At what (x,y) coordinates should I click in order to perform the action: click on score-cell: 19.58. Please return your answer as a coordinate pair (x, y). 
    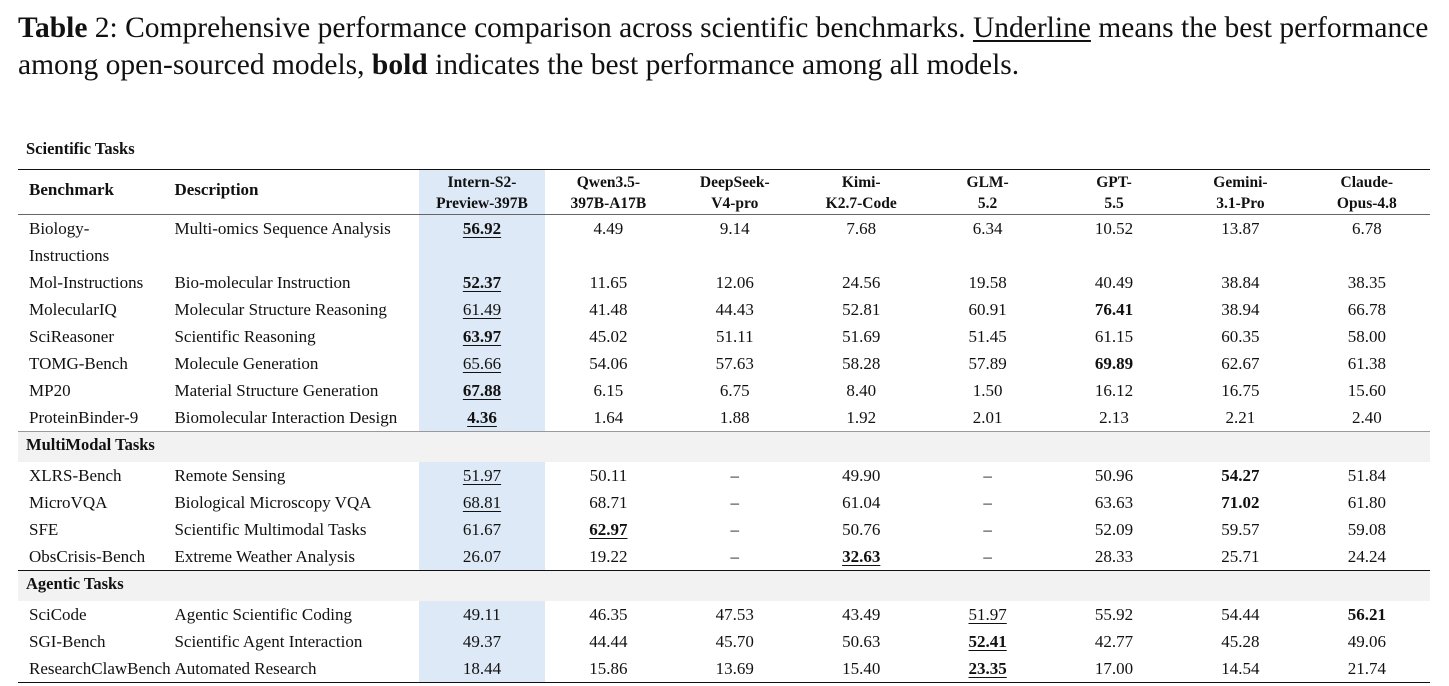
    Looking at the image, I should click on (987, 282).